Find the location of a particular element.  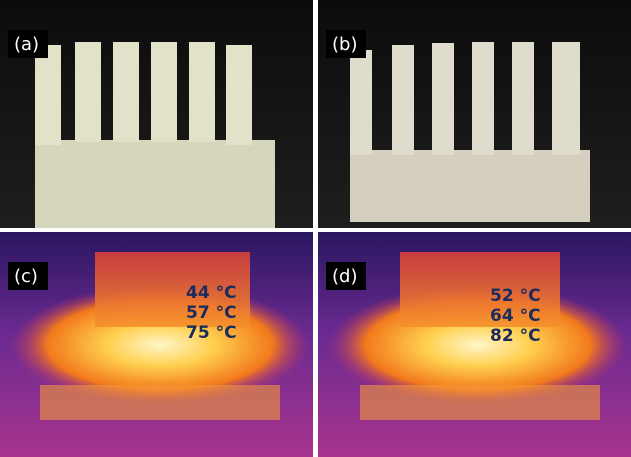

temperature-reading: 75 °C is located at coordinates (211, 333).